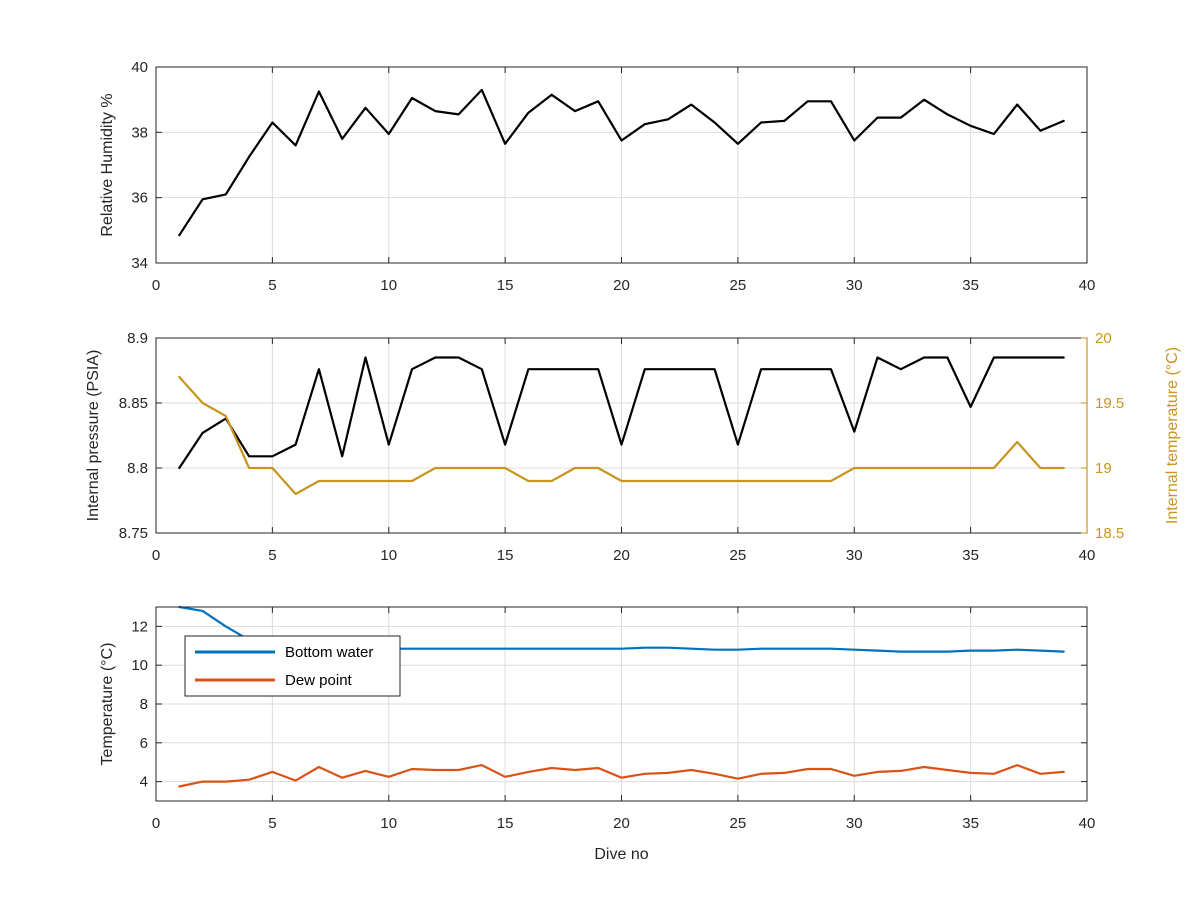 This screenshot has height=900, width=1200. What do you see at coordinates (144, 782) in the screenshot?
I see `y-tick-label: 4` at bounding box center [144, 782].